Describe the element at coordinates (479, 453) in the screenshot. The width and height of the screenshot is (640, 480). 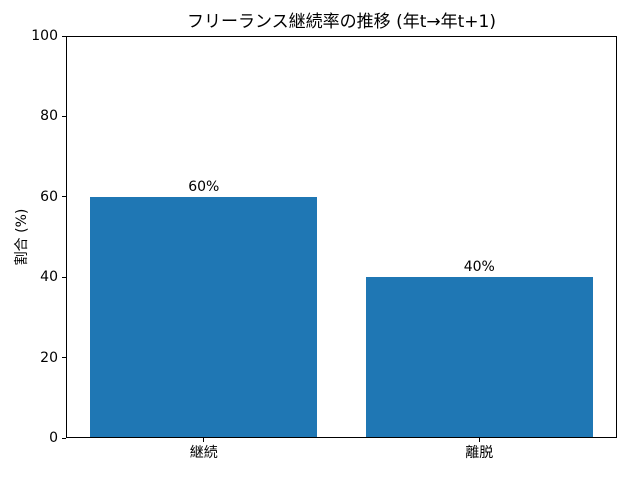
I see `x-tick-label: 離脱` at that location.